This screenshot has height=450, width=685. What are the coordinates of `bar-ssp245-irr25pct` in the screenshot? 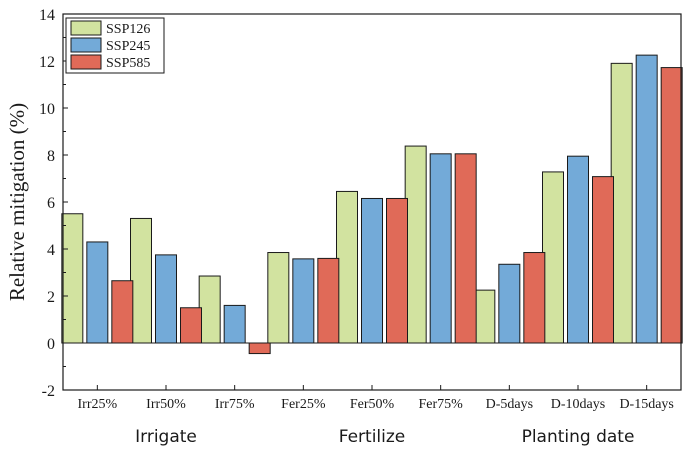 It's located at (97, 292).